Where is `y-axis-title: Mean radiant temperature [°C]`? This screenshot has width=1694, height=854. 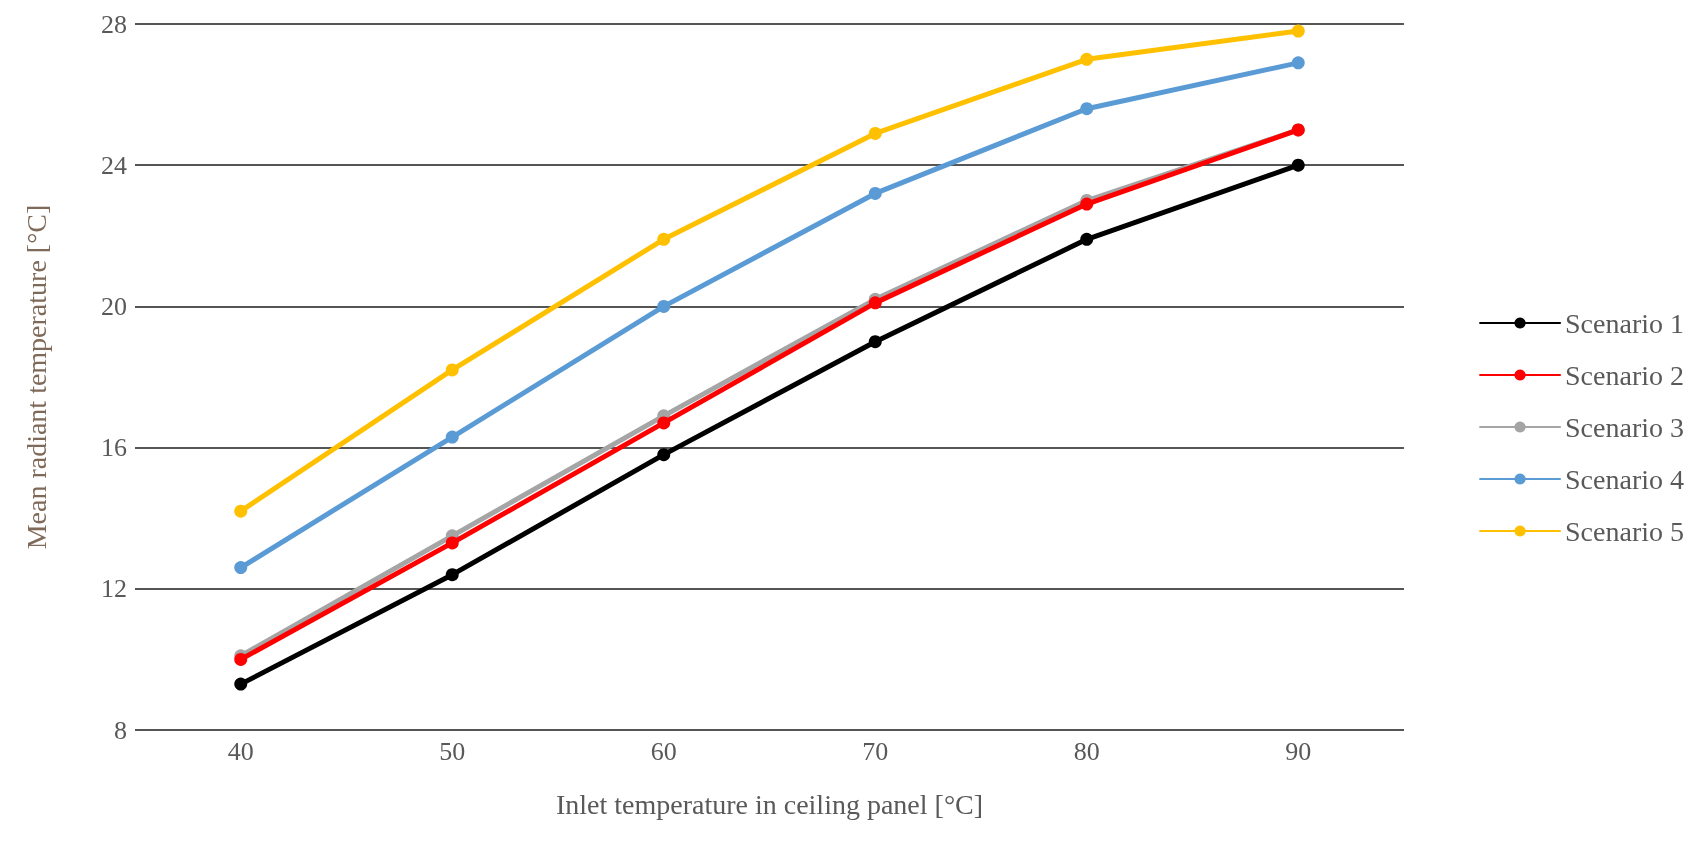
y-axis-title: Mean radiant temperature [°C] is located at coordinates (36, 377).